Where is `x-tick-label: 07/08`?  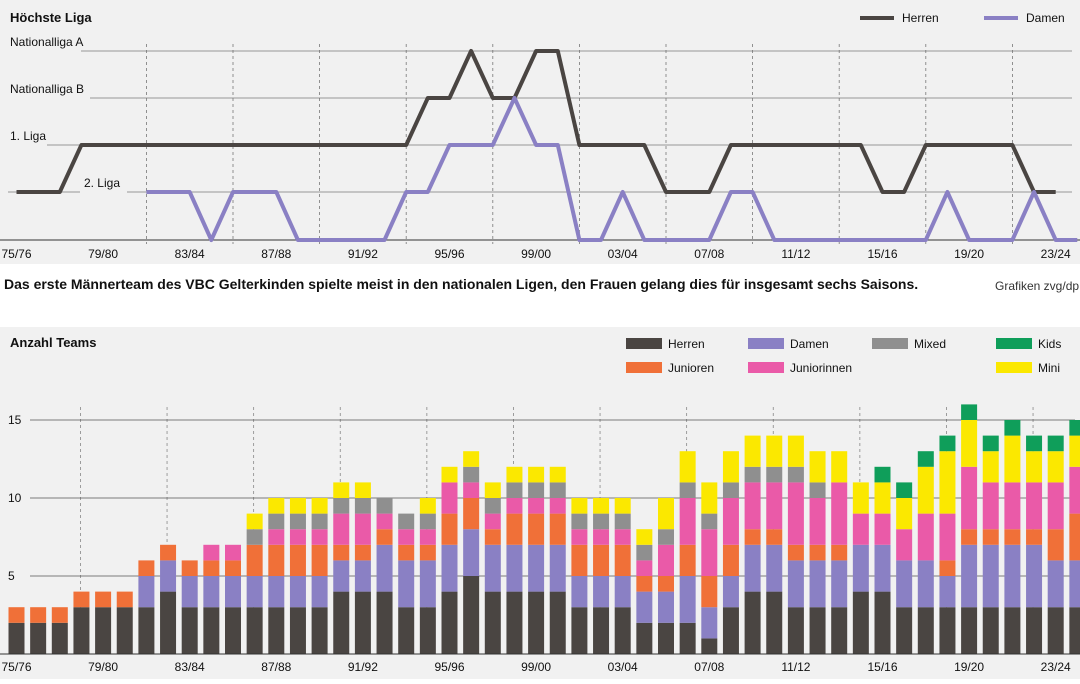 x-tick-label: 07/08 is located at coordinates (709, 667).